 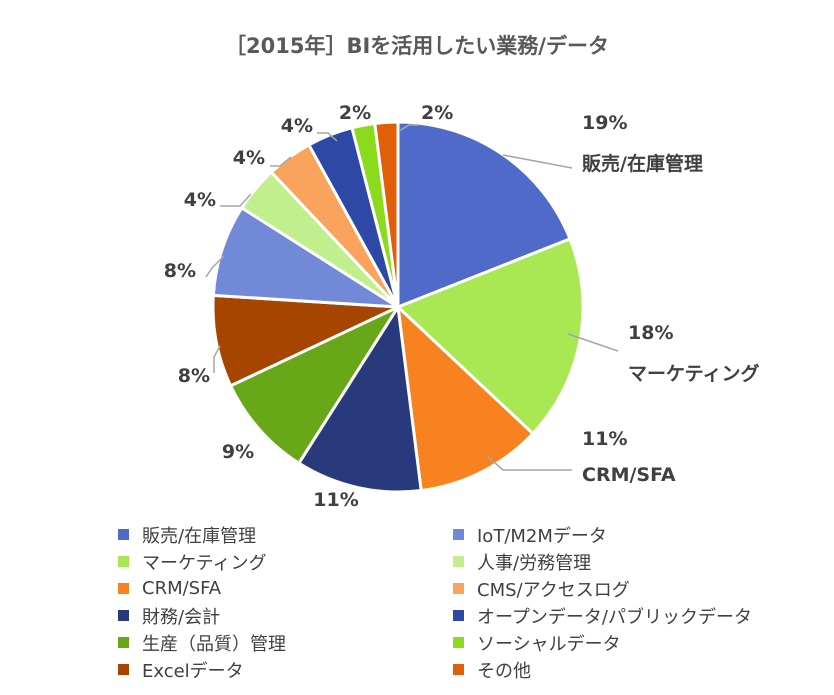 I want to click on legend-item: 生産（品質）管理, so click(x=285, y=642).